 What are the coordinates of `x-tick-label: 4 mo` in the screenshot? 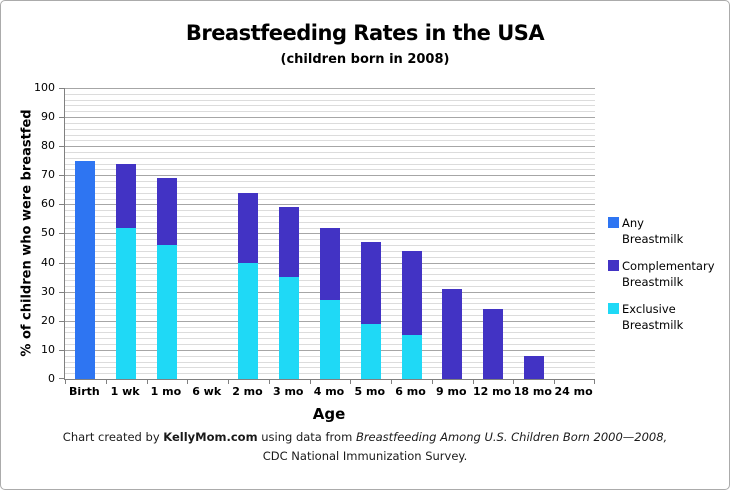 It's located at (329, 391).